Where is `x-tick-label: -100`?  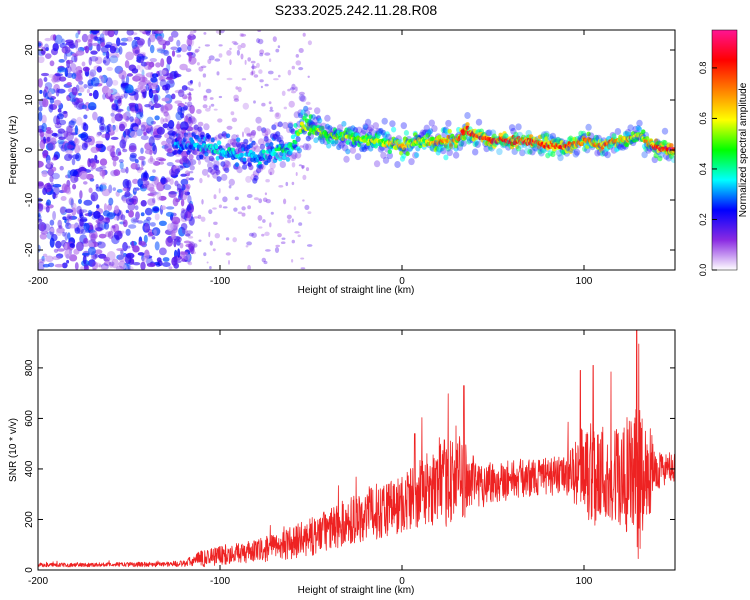 x-tick-label: -100 is located at coordinates (220, 581).